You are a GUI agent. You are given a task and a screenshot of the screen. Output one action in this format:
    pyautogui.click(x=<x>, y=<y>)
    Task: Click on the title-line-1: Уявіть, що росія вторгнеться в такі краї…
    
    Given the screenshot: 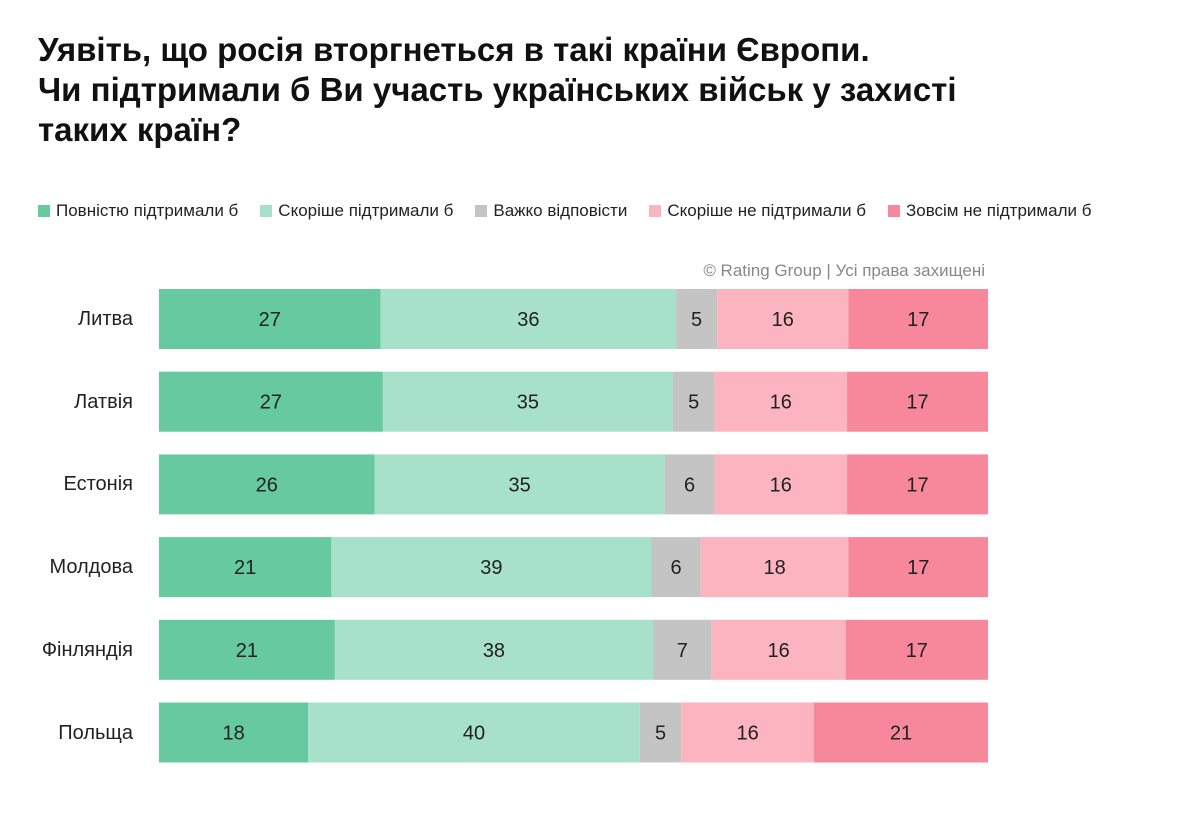 What is the action you would take?
    pyautogui.click(x=454, y=49)
    